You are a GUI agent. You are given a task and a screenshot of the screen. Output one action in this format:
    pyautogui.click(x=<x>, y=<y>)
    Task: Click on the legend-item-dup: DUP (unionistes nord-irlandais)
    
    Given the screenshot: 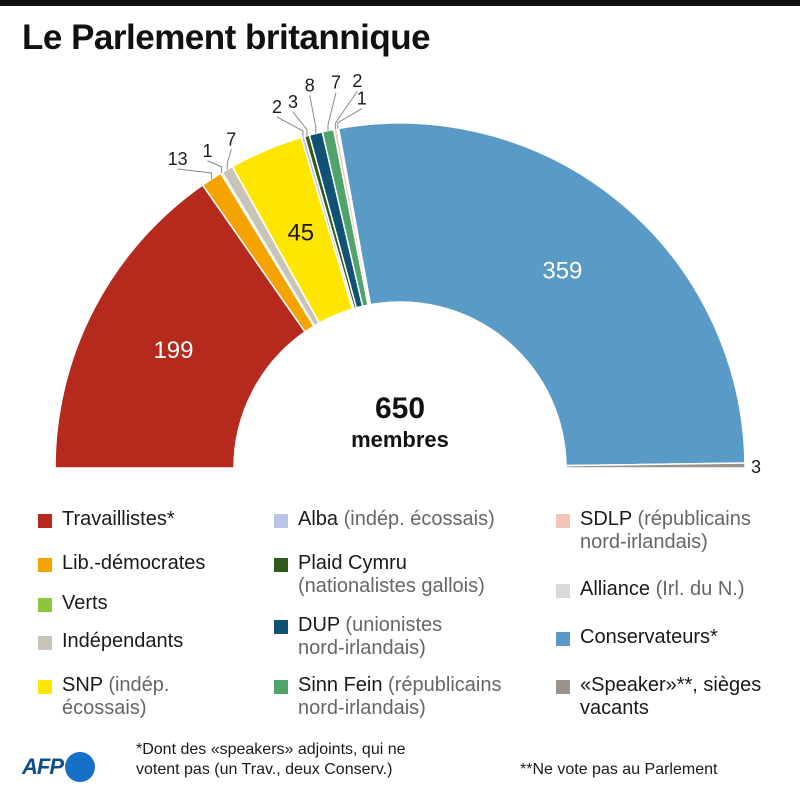 What is the action you would take?
    pyautogui.click(x=358, y=637)
    